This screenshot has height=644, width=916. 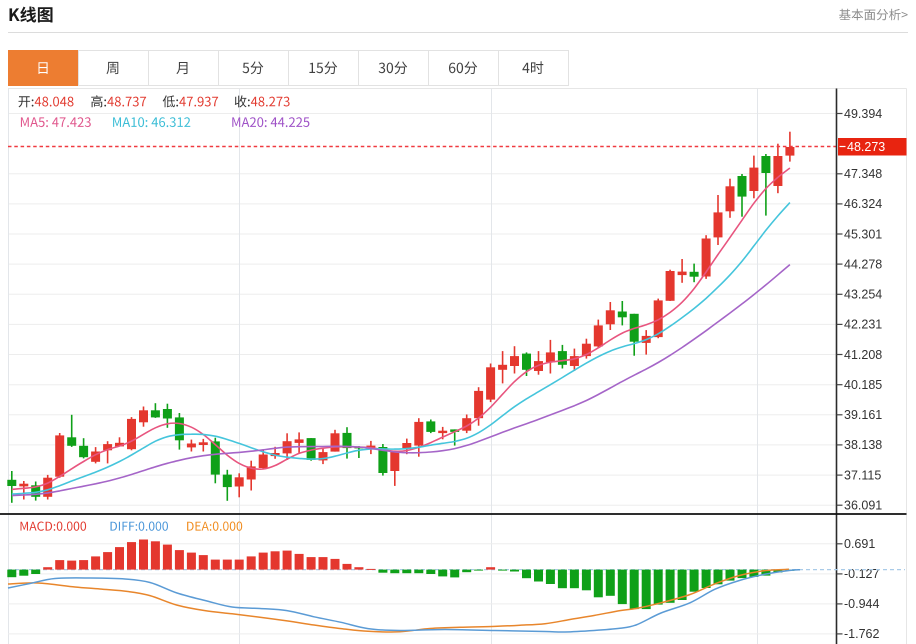 I want to click on svg-text: 43.254, so click(x=863, y=295).